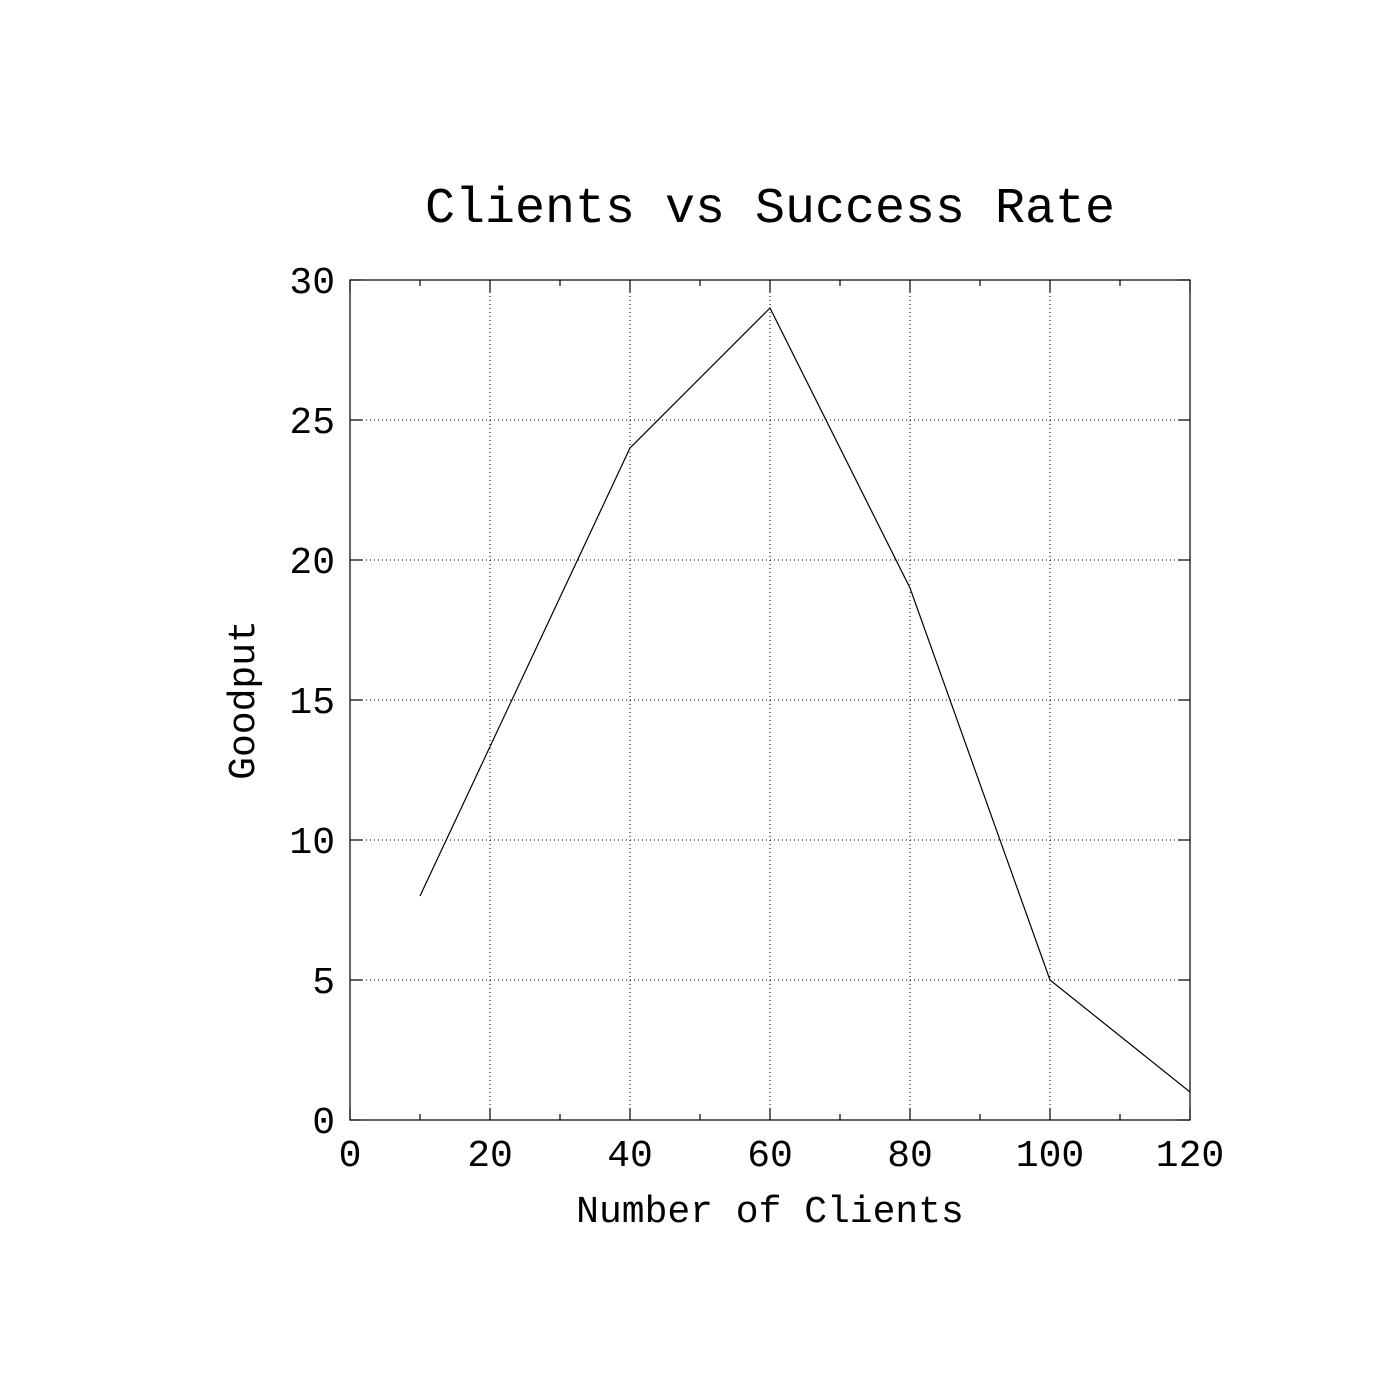 This screenshot has height=1400, width=1400. I want to click on y-axis-label: Goodput, so click(244, 700).